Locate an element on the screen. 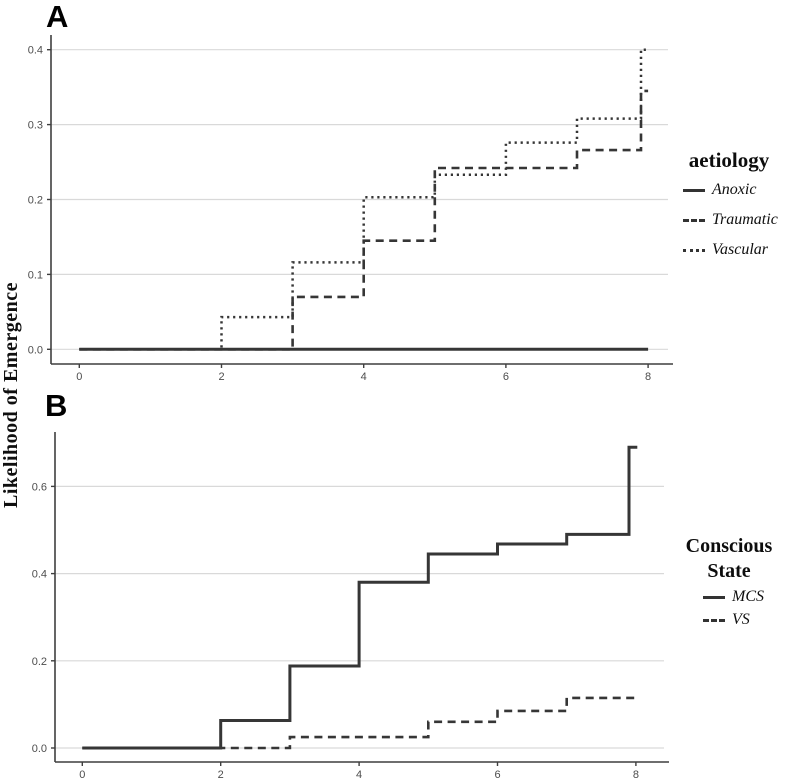 The image size is (785, 780). legend-aetiology-items: Anoxic Traumatic Vascular is located at coordinates (727, 220).